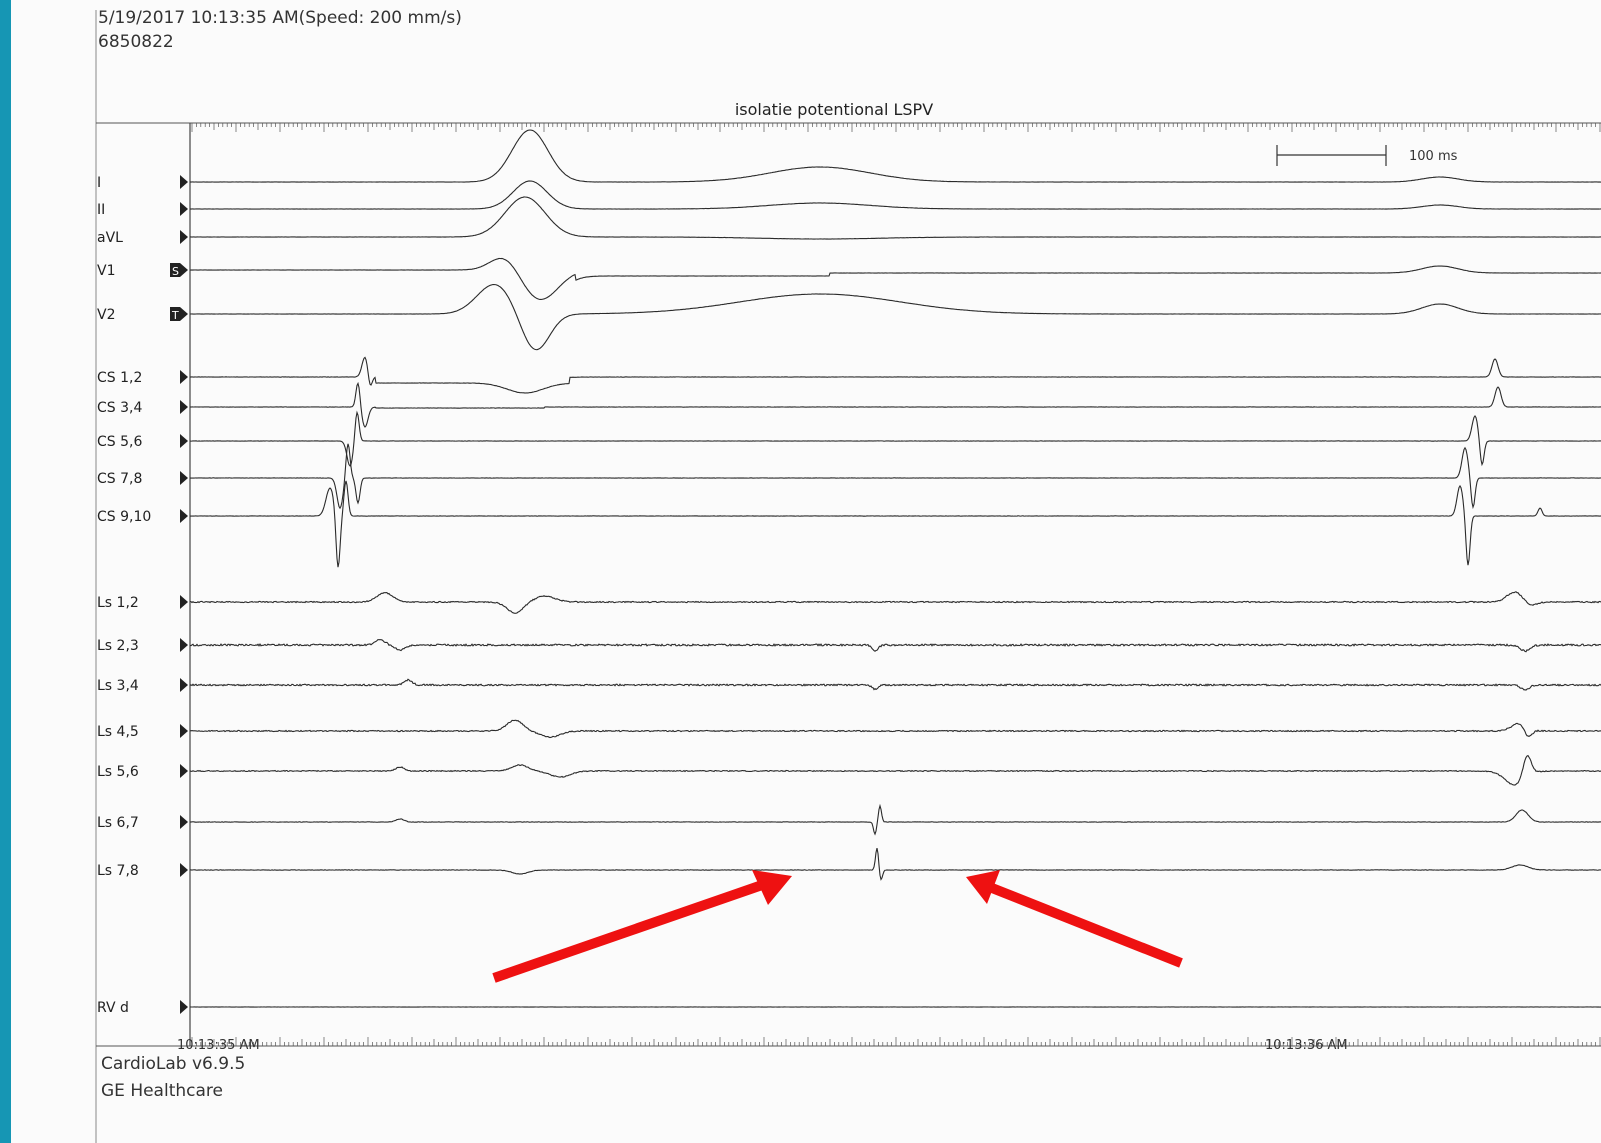  What do you see at coordinates (834, 109) in the screenshot?
I see `recording-title: isolatie potentional LSPV` at bounding box center [834, 109].